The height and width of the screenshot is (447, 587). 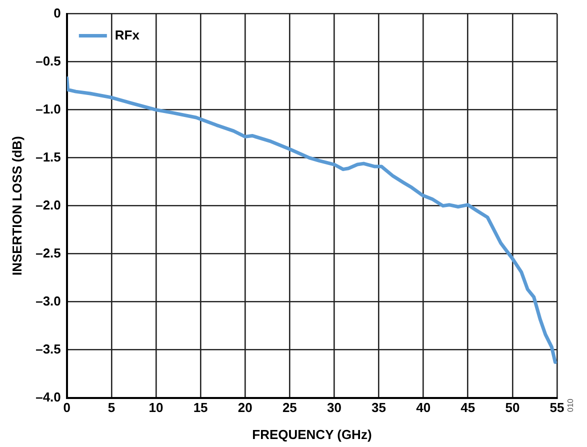 What do you see at coordinates (16, 206) in the screenshot?
I see `y-axis-title: INSERTION LOSS (dB)` at bounding box center [16, 206].